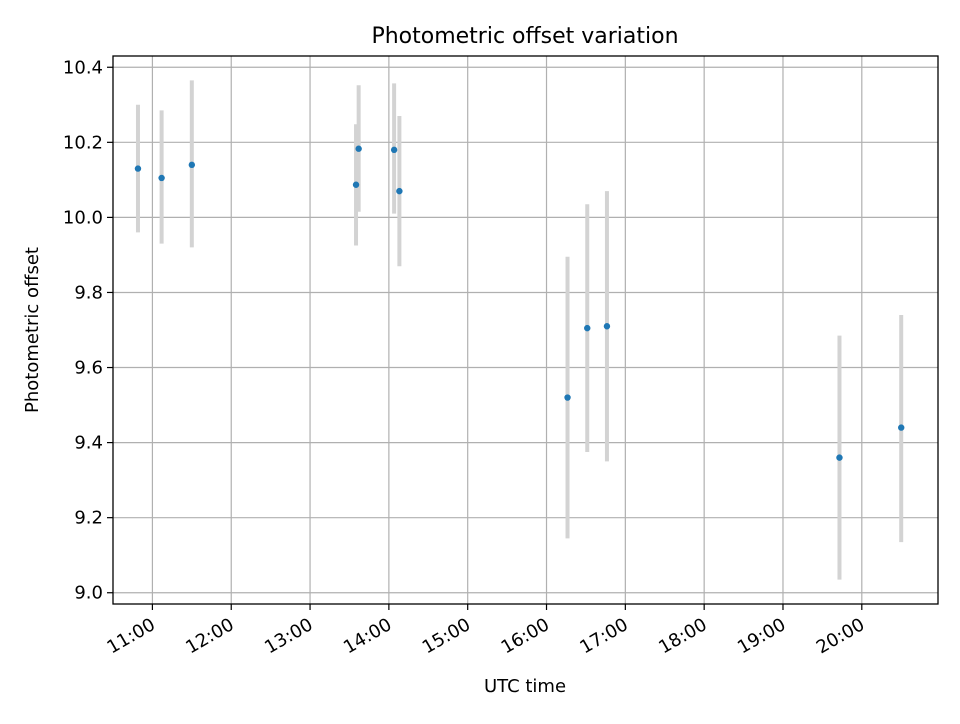 This screenshot has width=960, height=724. What do you see at coordinates (525, 686) in the screenshot?
I see `x-axis-label: UTC time` at bounding box center [525, 686].